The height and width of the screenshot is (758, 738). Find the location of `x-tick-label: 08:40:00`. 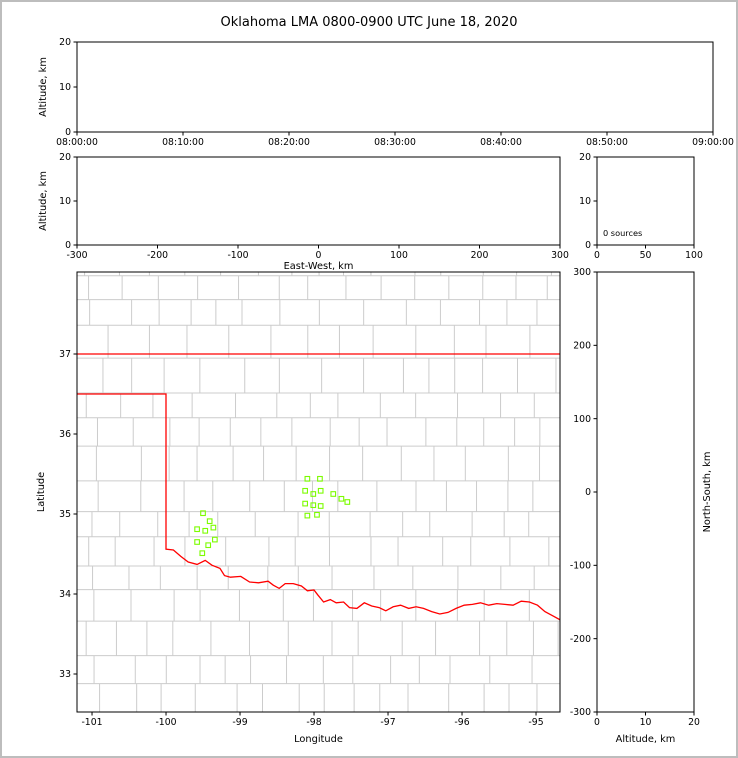

x-tick-label: 08:40:00 is located at coordinates (501, 142).